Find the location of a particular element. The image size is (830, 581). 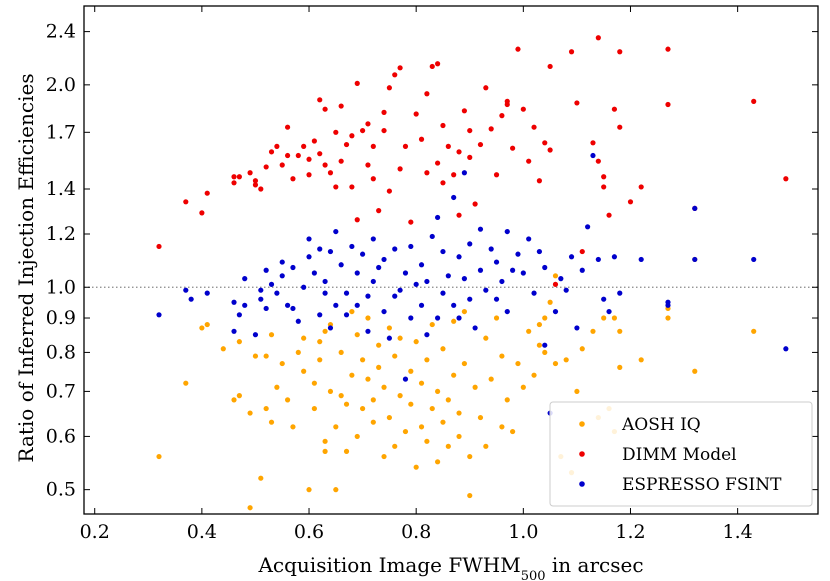

legend: AOSH IQ DIMM Model ESPRESSO FSINT is located at coordinates (681, 454).